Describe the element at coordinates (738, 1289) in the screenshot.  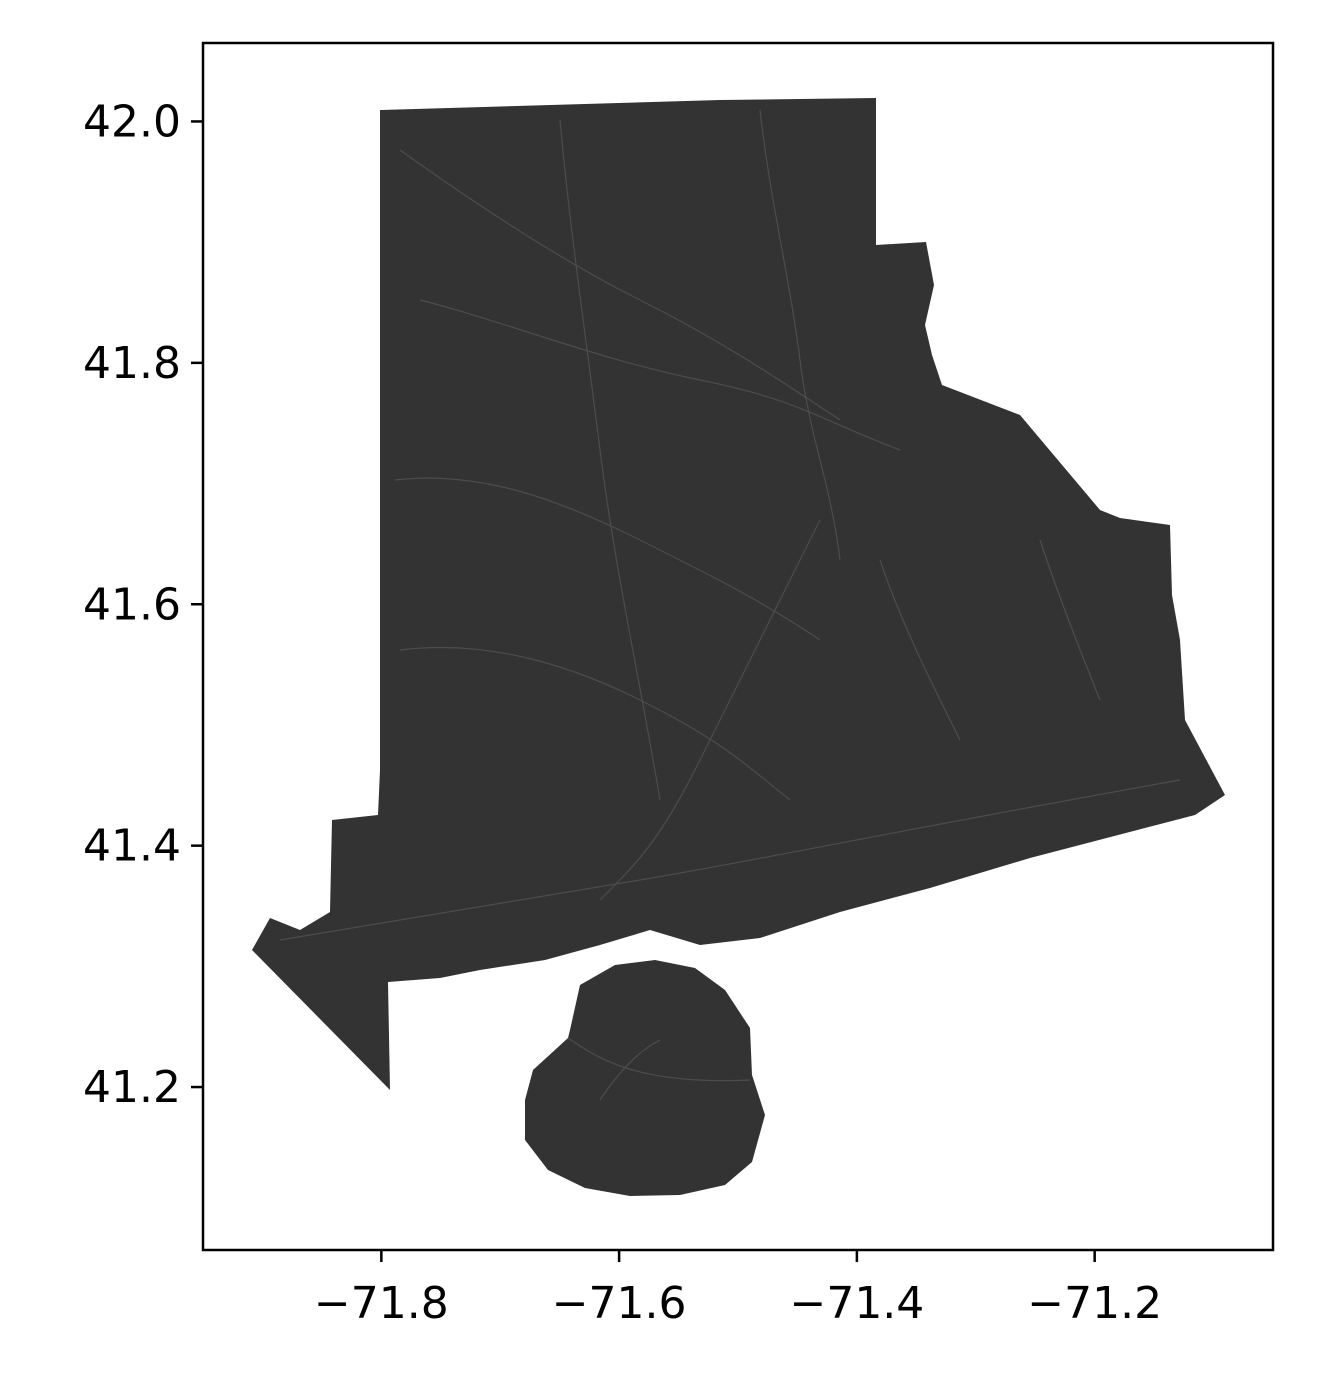
I see `x-axis: −71.8 −71.6 −71.4 −71.2` at that location.